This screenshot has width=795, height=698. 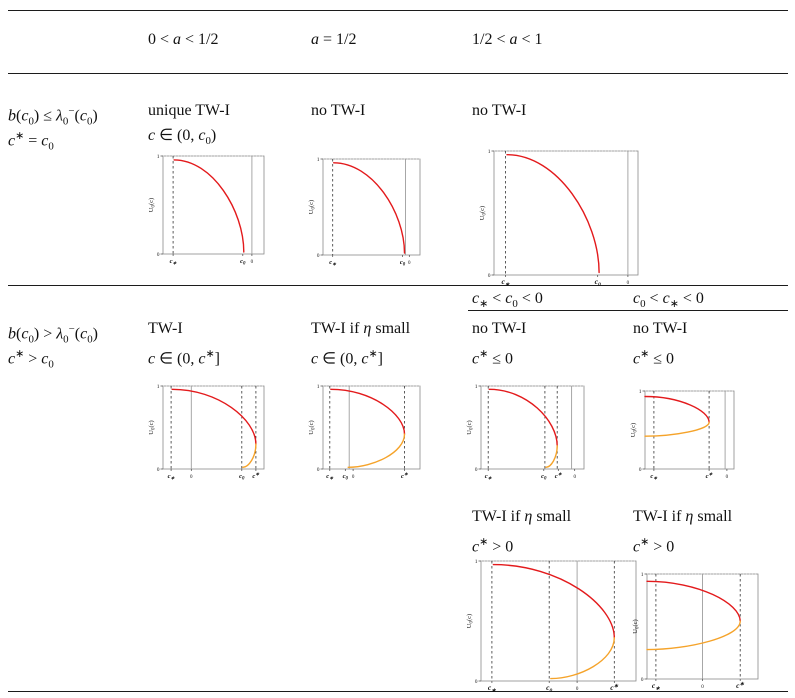 I want to click on plot-r1c1: 0 1 U0​(c) c∗​ c0​ 0, so click(x=207, y=211).